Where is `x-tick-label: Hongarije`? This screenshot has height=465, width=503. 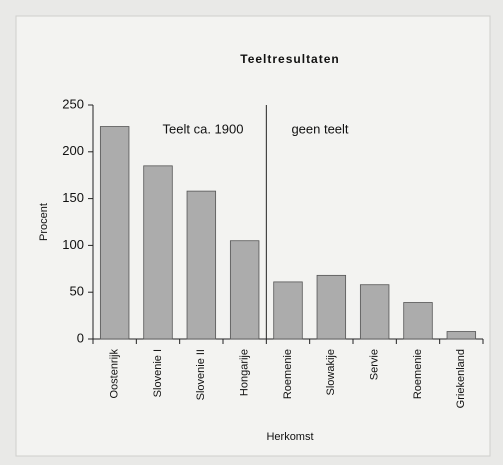
x-tick-label: Hongarije is located at coordinates (245, 372).